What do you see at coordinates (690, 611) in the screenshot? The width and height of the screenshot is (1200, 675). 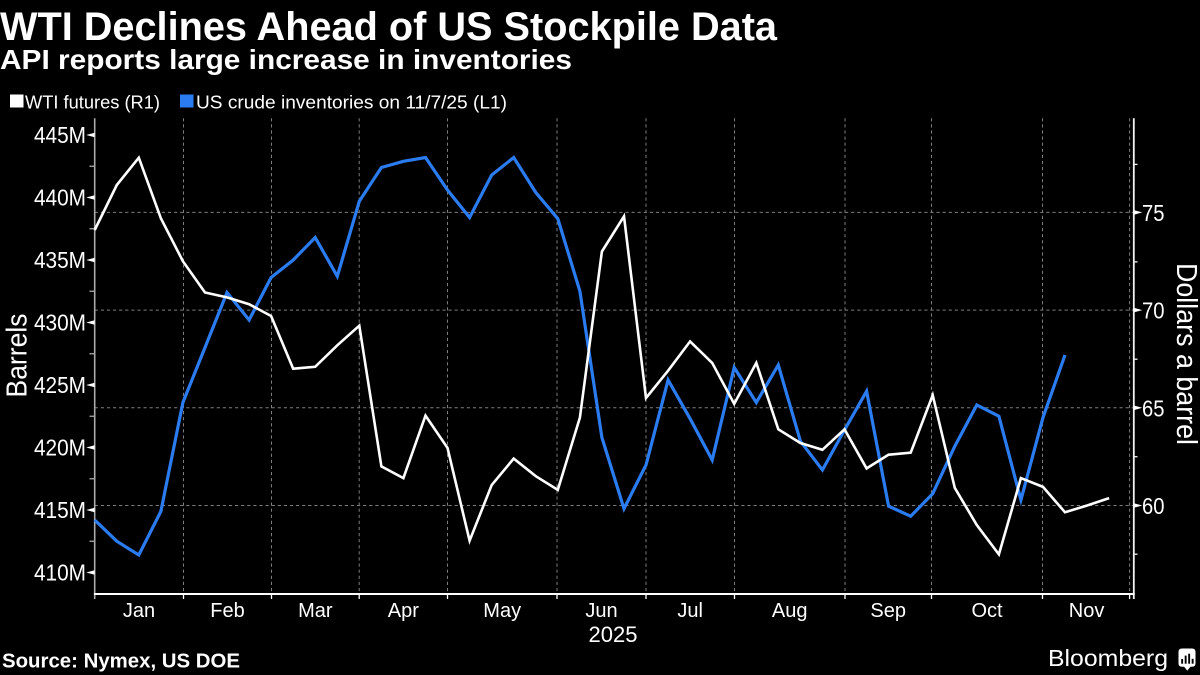 I see `svg-text: Jul` at bounding box center [690, 611].